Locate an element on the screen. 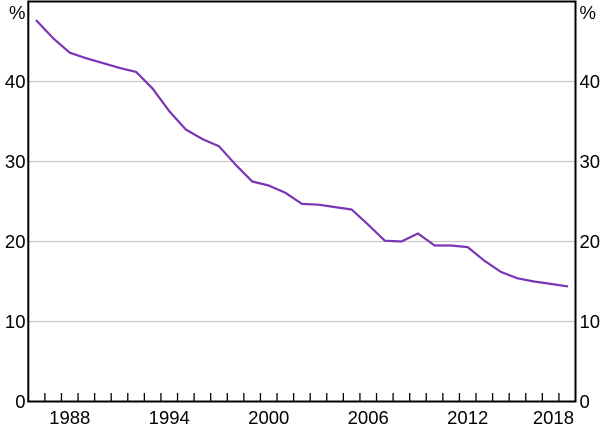  y-axis-label-right-40: 40 is located at coordinates (590, 81).